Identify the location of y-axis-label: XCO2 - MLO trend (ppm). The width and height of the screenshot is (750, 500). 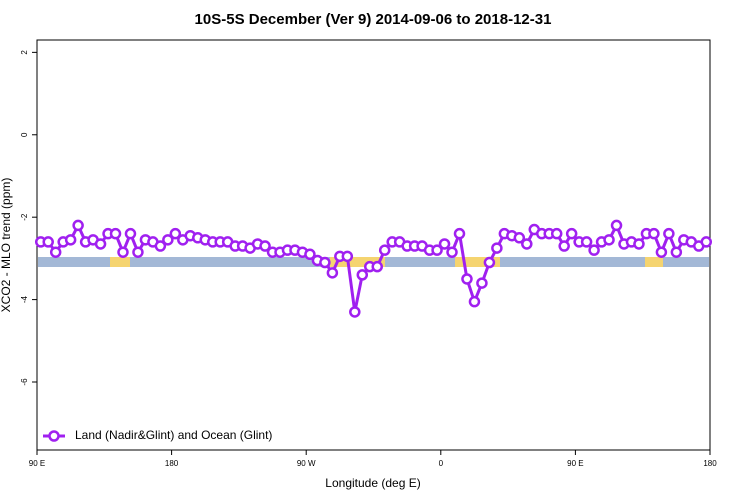
(6, 245).